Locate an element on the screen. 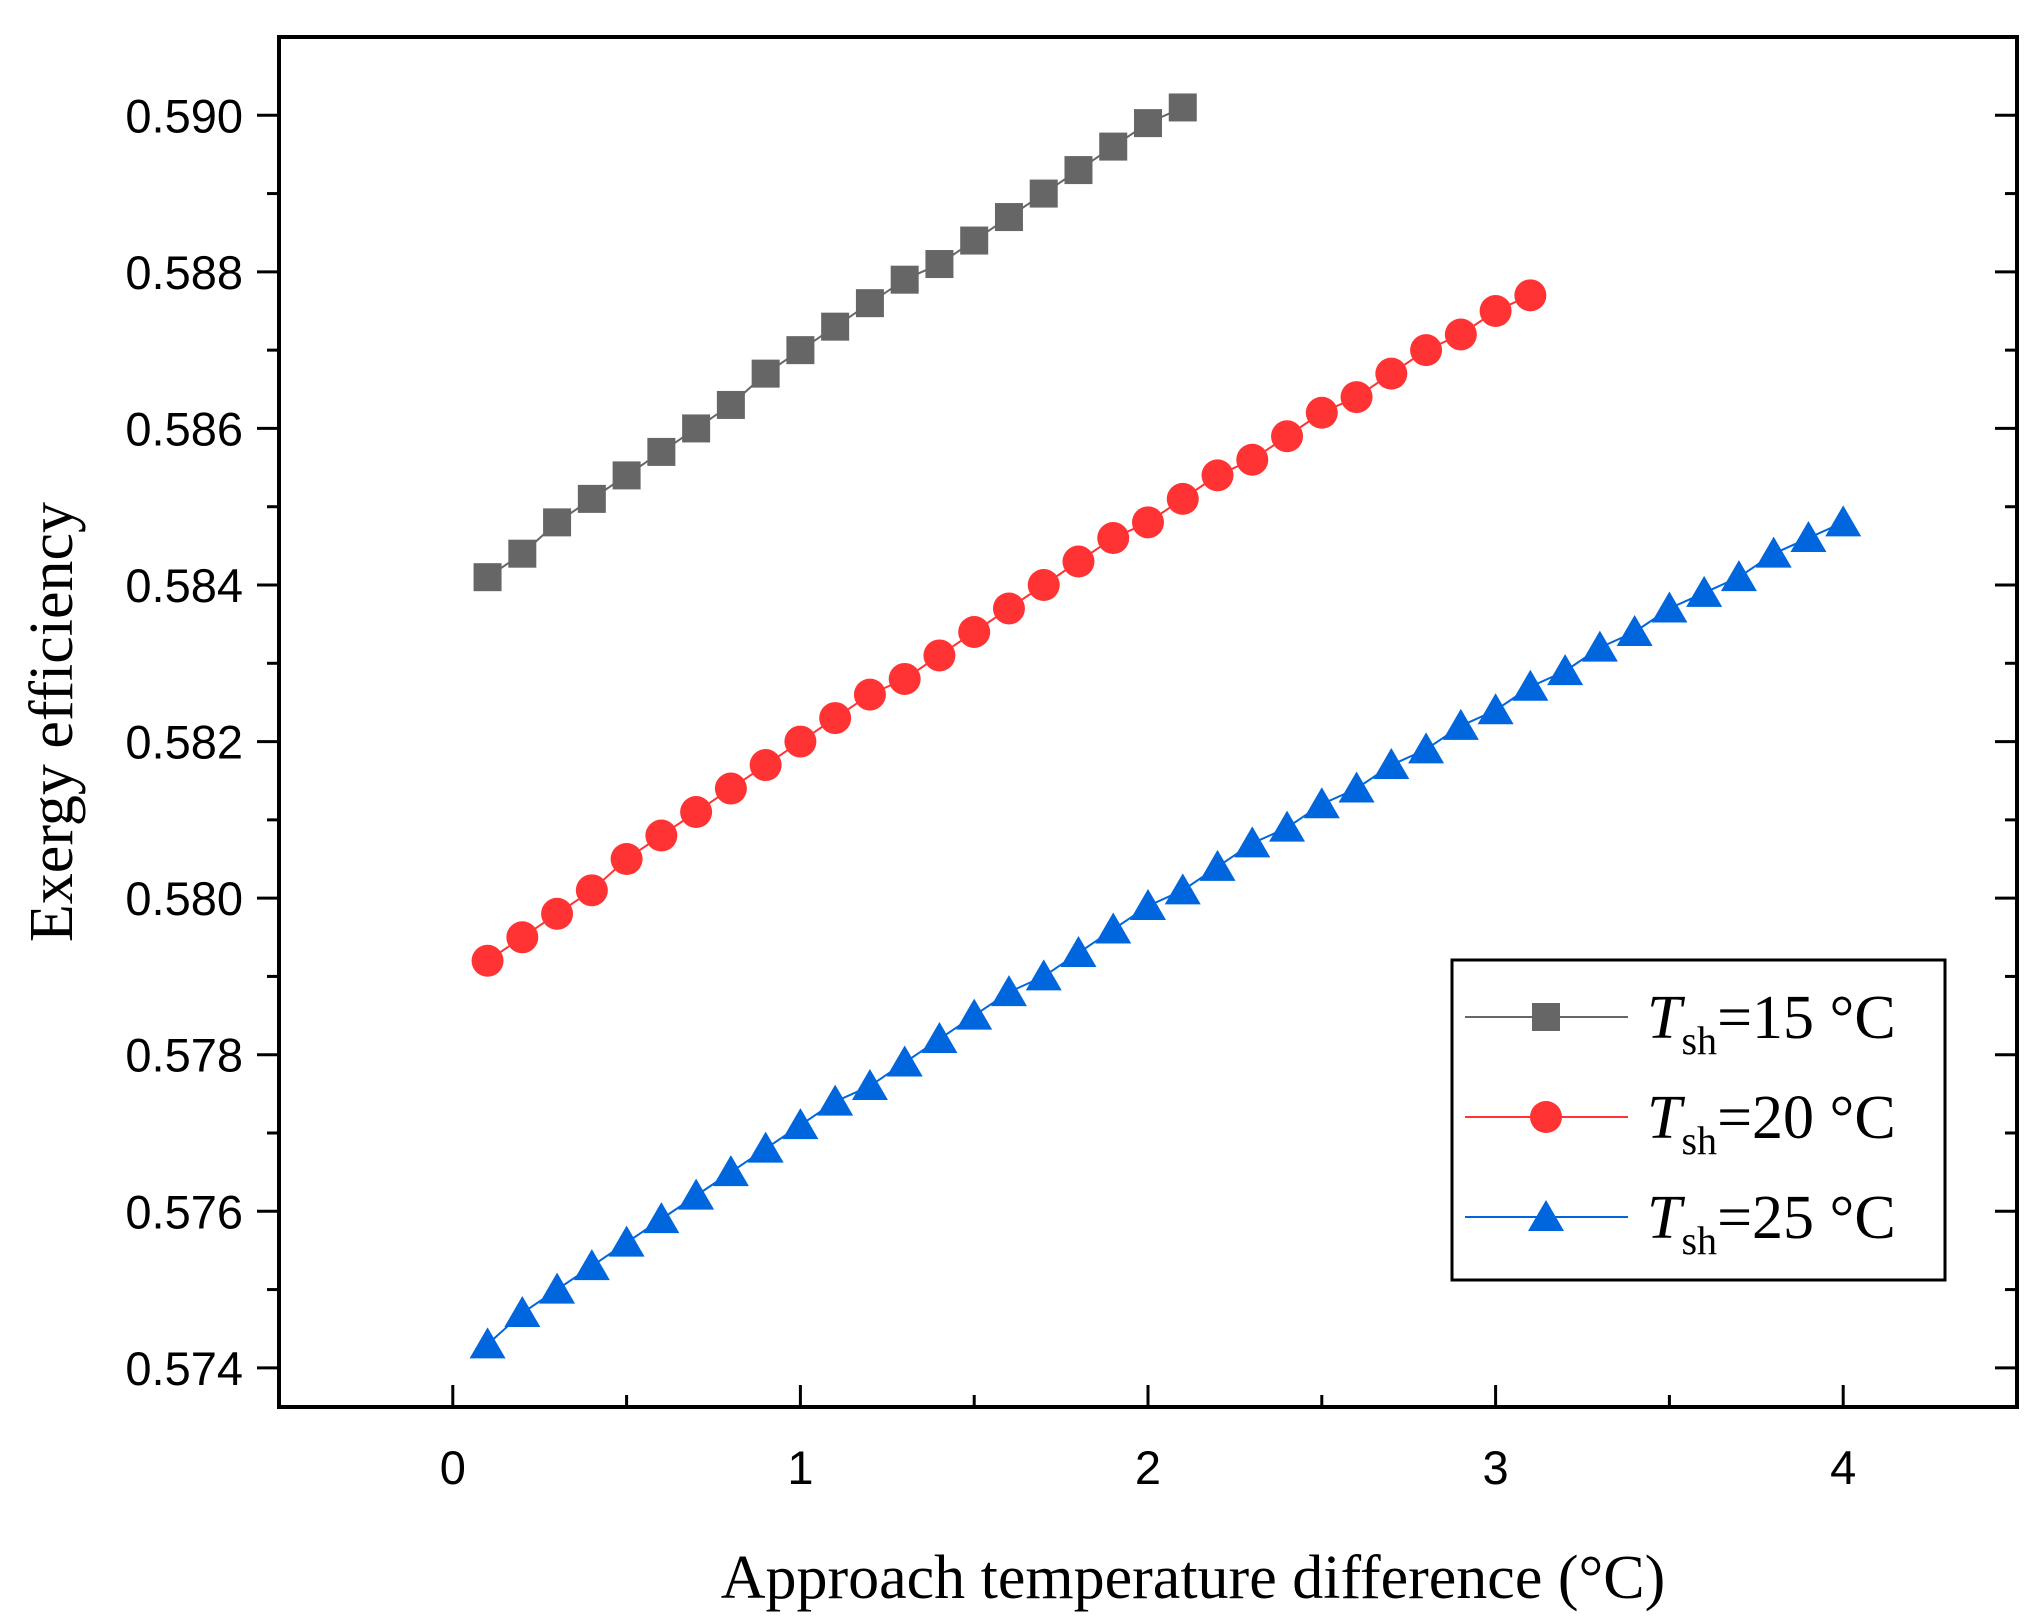 The height and width of the screenshot is (1621, 2033). legend-items: Tsh=15 °C Tsh=20 °C Tsh=25 °C is located at coordinates (1680, 1123).